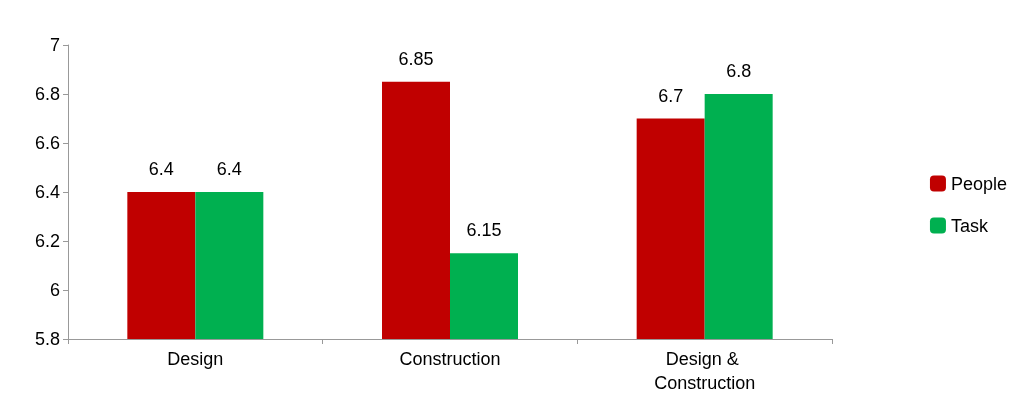 The height and width of the screenshot is (409, 1022). What do you see at coordinates (47, 143) in the screenshot?
I see `y-tick-label: 6.6` at bounding box center [47, 143].